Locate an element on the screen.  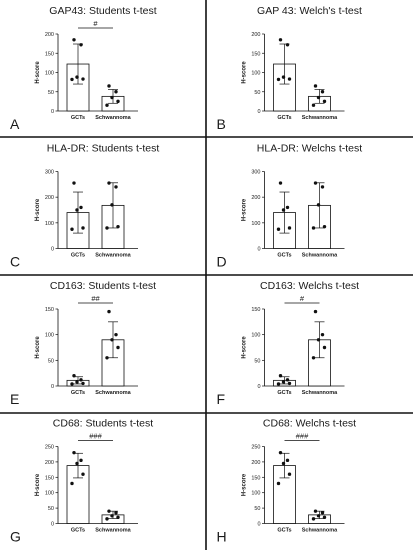
panel-title: CD163: Students t-test is located at coordinates (103, 286).